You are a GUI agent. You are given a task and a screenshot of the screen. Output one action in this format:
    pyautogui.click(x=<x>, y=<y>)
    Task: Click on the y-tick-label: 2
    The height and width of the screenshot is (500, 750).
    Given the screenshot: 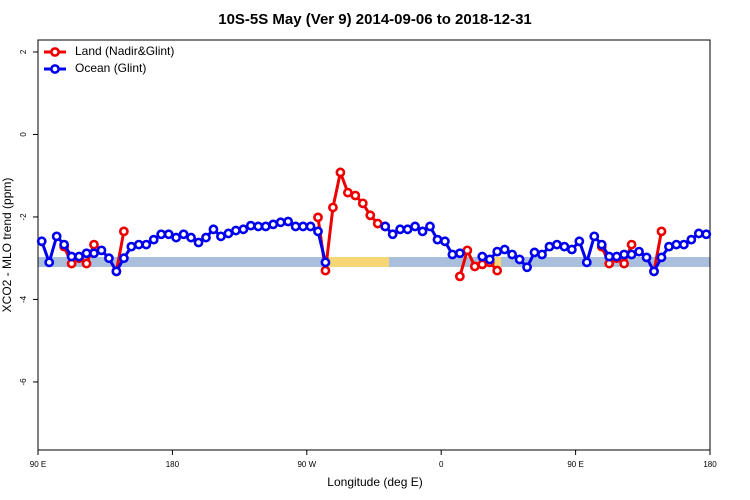 What is the action you would take?
    pyautogui.click(x=23, y=51)
    